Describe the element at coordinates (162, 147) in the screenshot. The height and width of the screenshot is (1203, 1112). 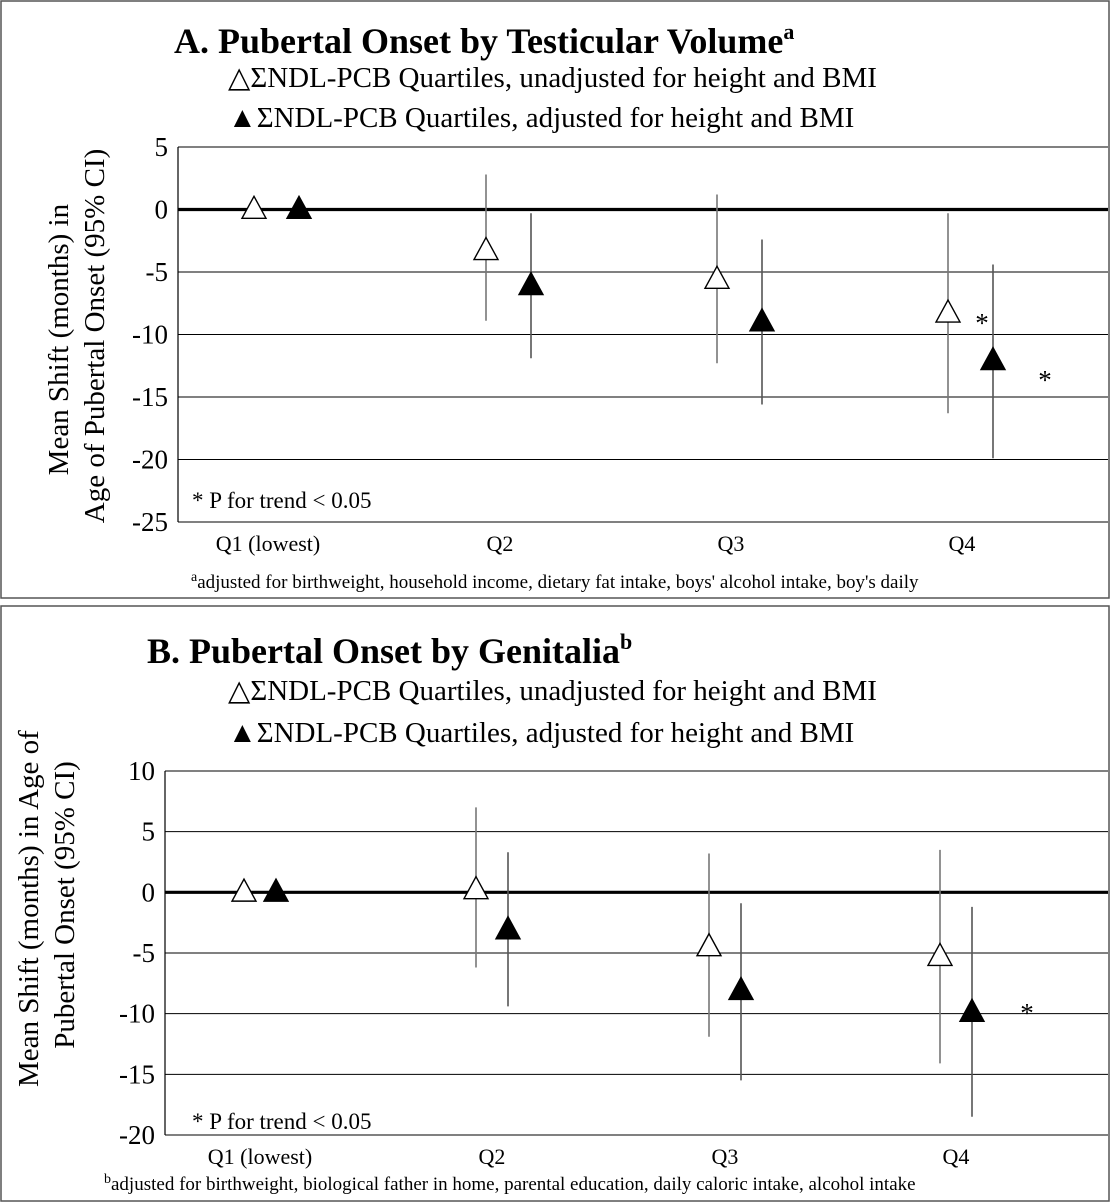
I see `panel-a-y-tick-label: 5` at that location.